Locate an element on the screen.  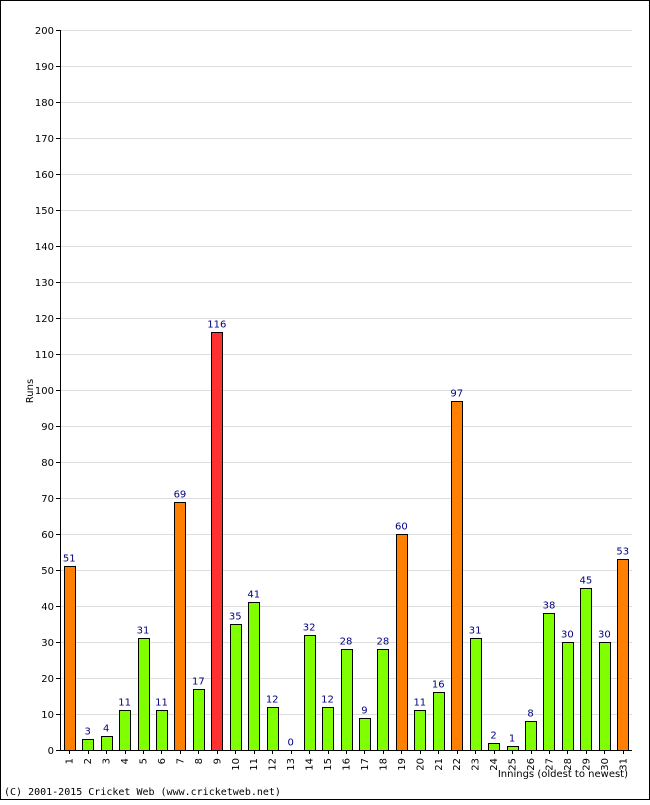
y-tick-label: 160 is located at coordinates (44, 175).